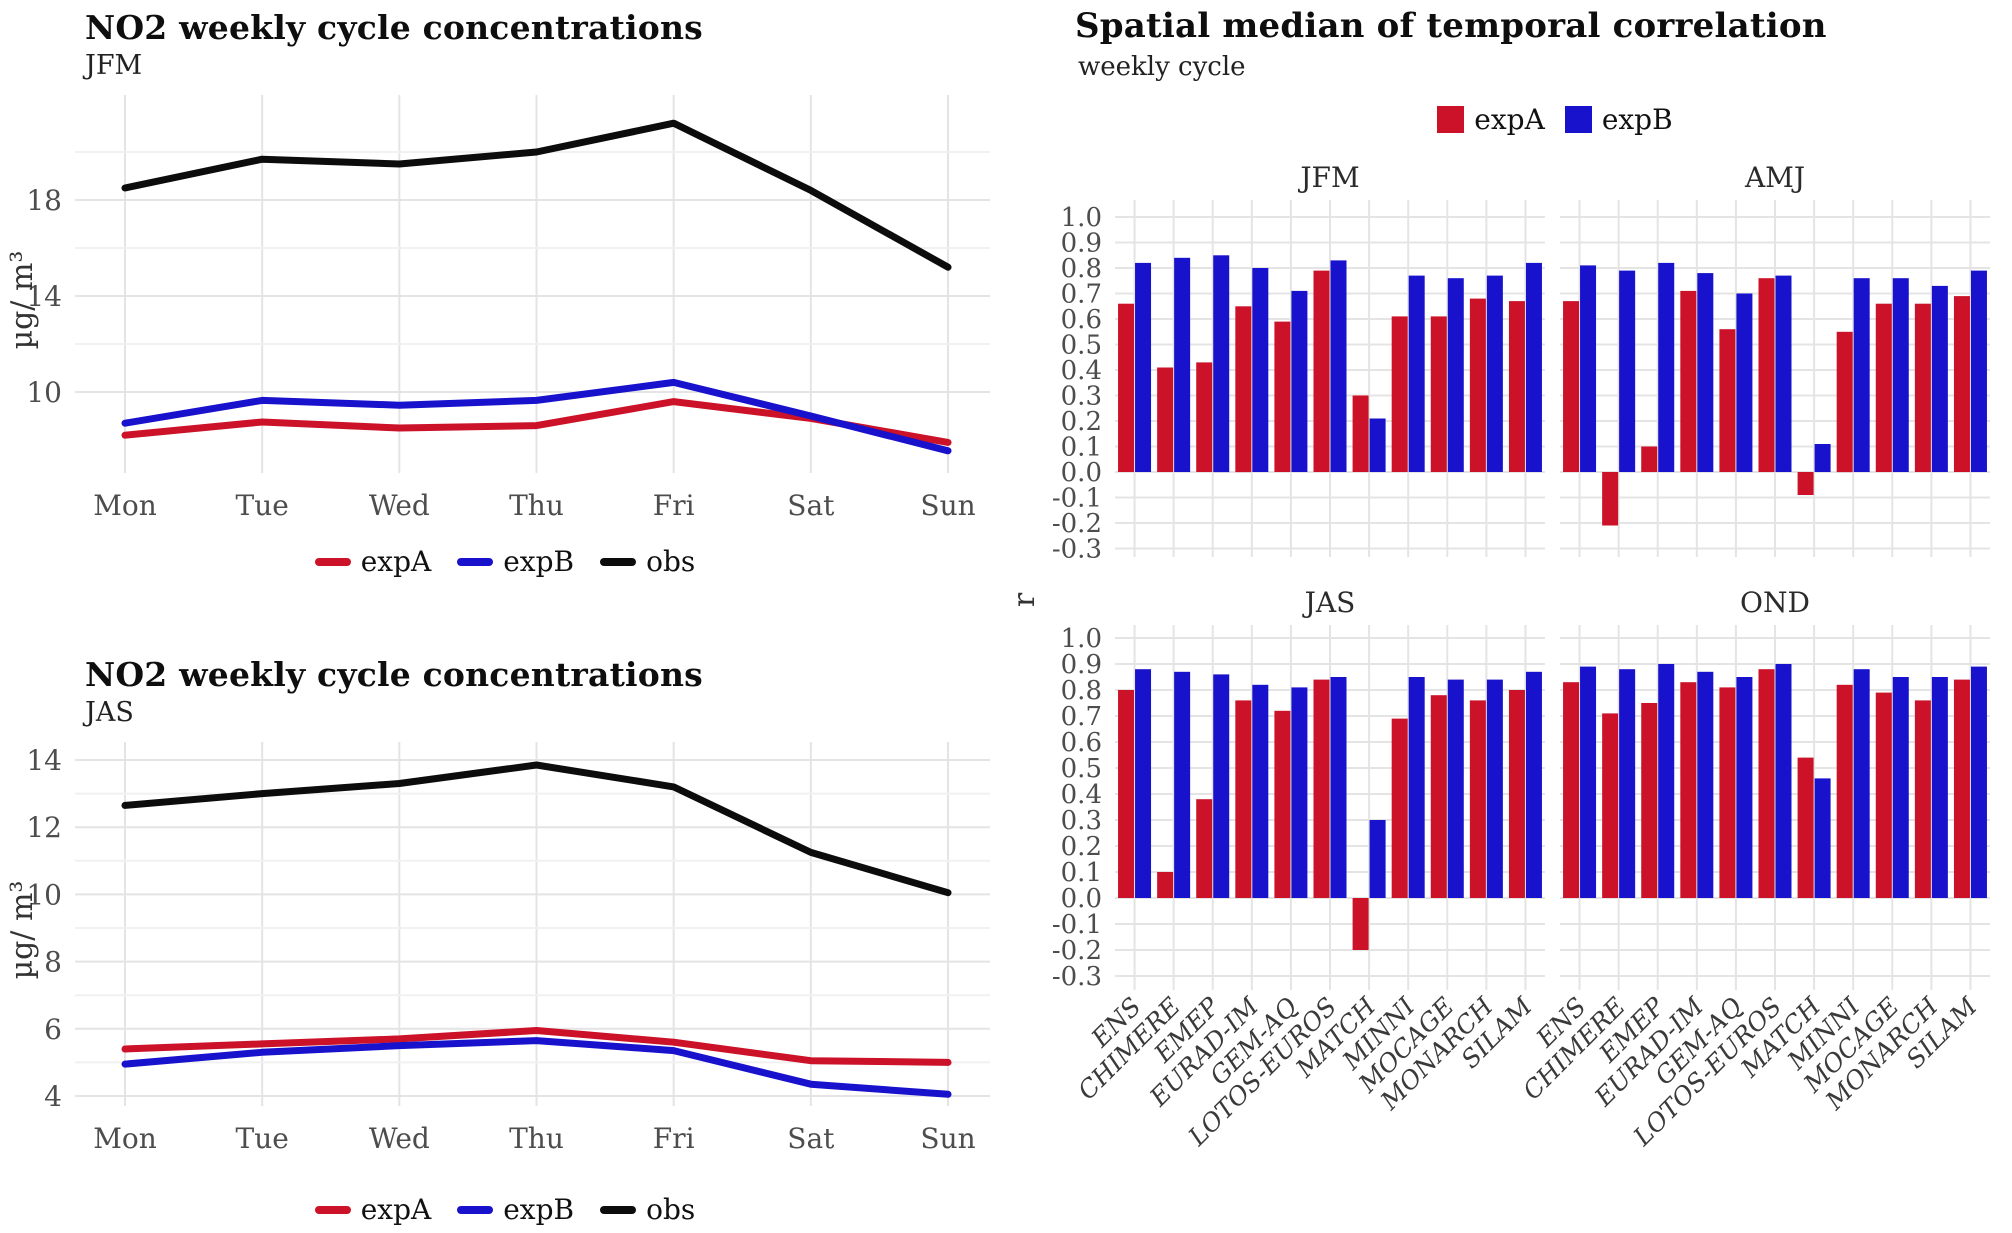  What do you see at coordinates (1243, 389) in the screenshot?
I see `bar-JFM-EURAD-IM-expA` at bounding box center [1243, 389].